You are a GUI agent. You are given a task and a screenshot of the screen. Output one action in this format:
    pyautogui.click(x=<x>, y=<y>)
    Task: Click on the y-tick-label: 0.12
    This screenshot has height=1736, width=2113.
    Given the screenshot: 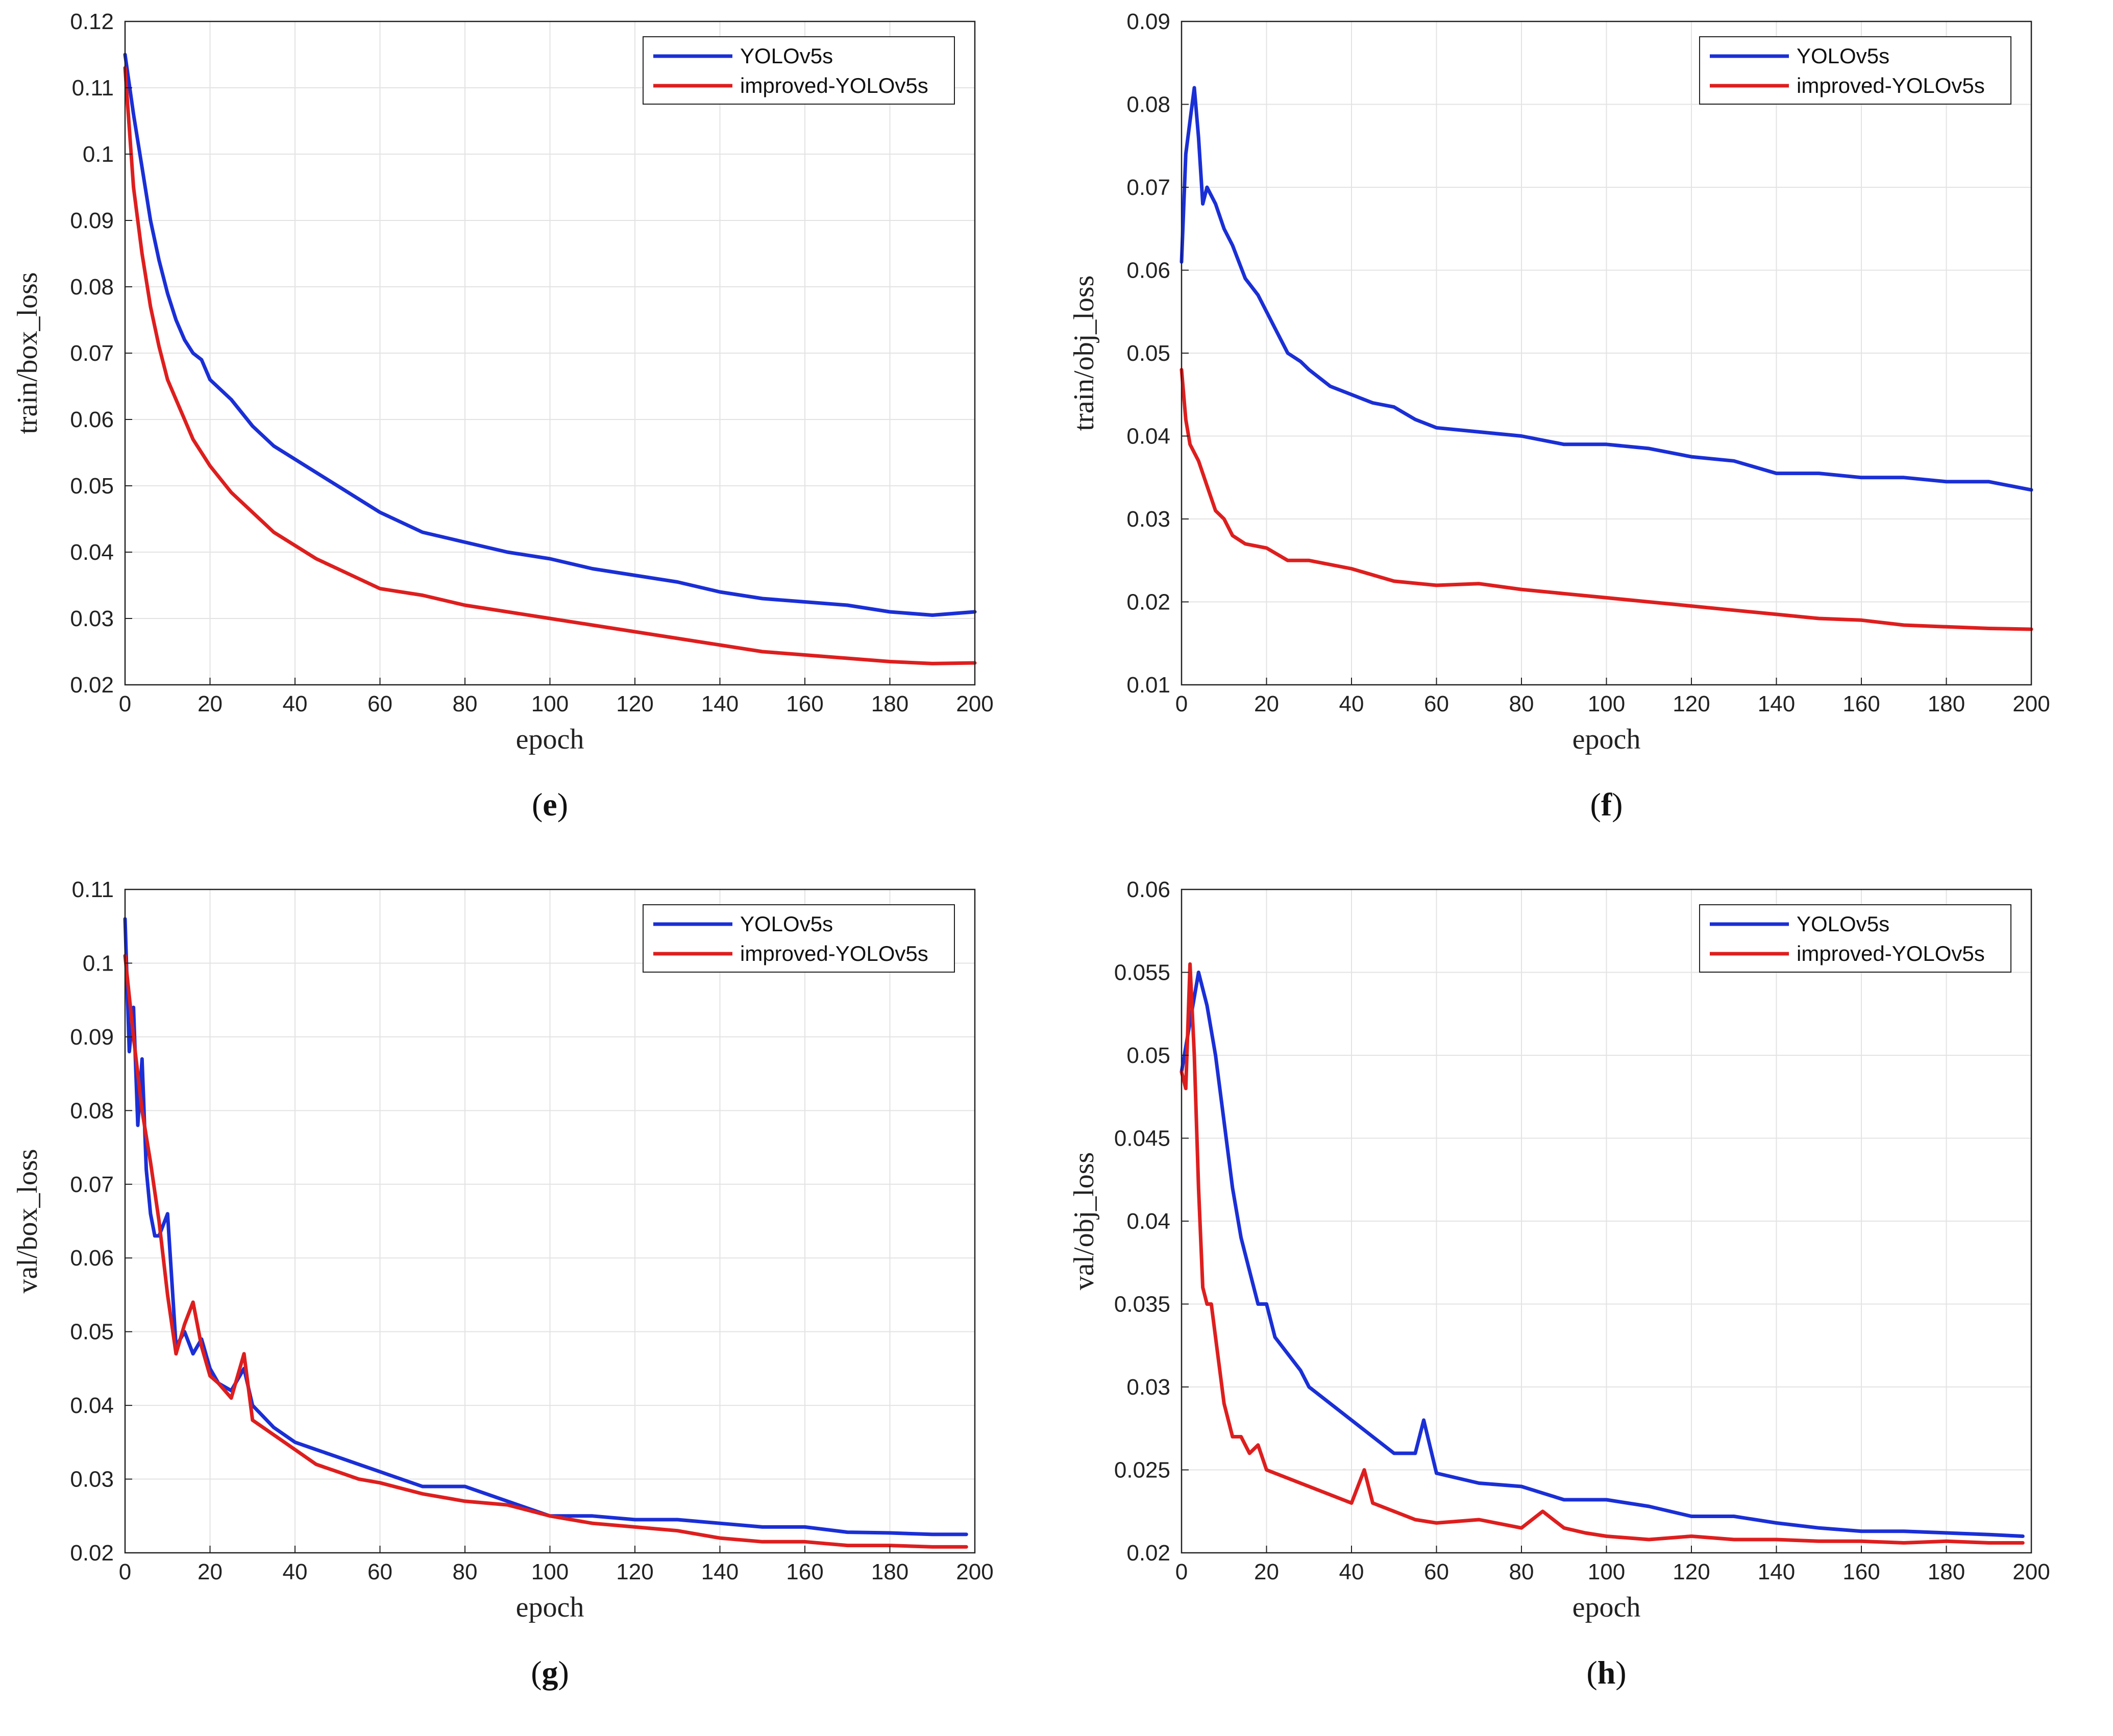 What is the action you would take?
    pyautogui.click(x=92, y=21)
    